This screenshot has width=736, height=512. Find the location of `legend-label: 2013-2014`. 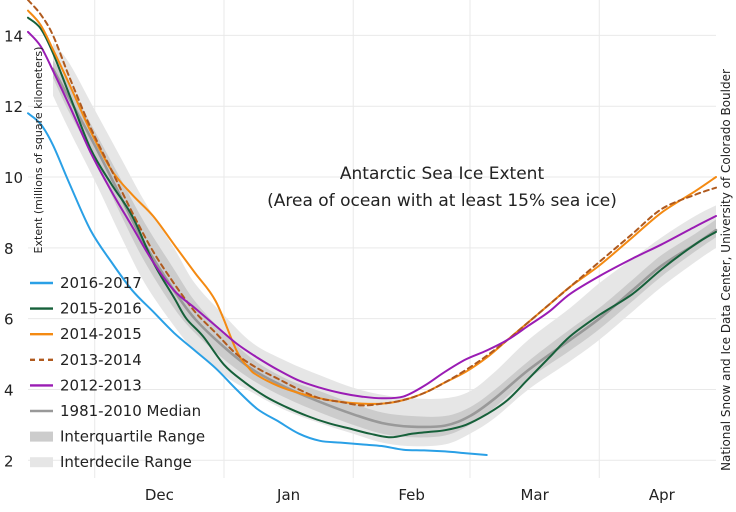

legend-label: 2013-2014 is located at coordinates (101, 360).